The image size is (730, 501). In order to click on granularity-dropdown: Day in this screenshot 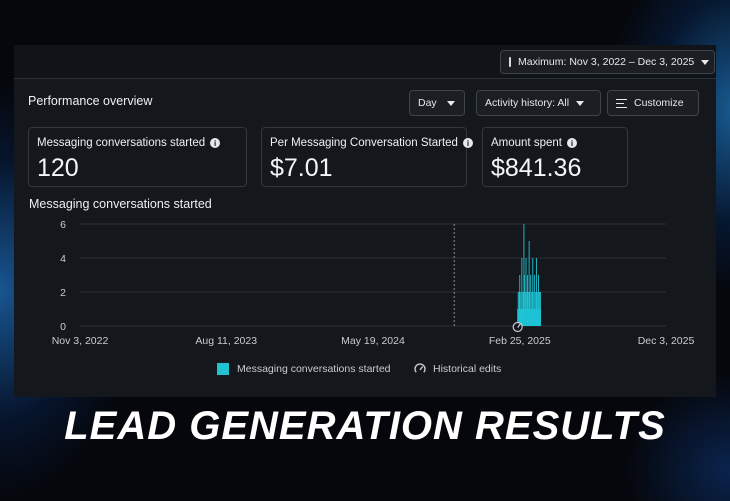, I will do `click(437, 103)`.